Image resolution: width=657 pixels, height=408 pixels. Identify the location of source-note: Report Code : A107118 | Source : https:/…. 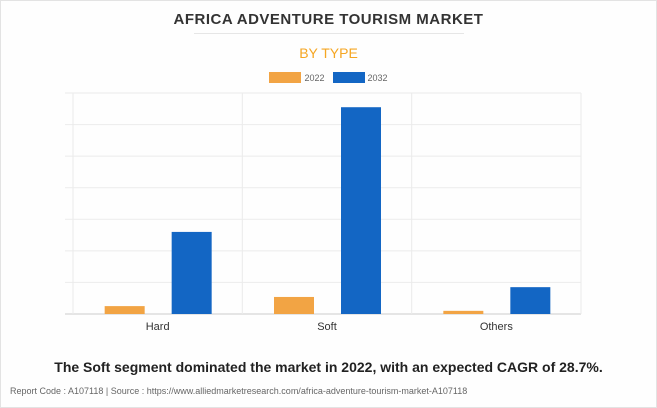
(239, 391).